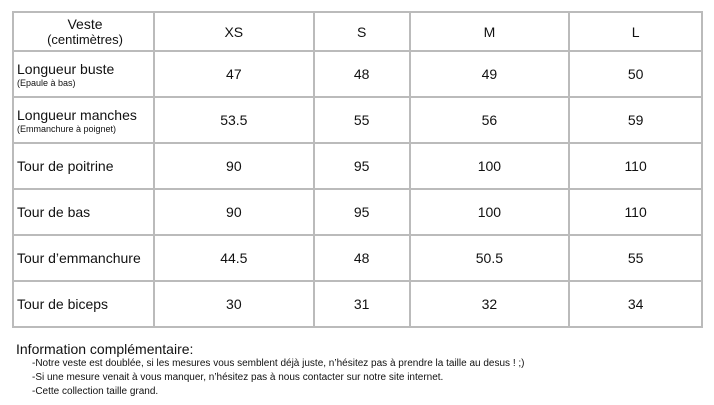 The height and width of the screenshot is (405, 714). I want to click on row-label-cell: Longueur buste (Epaule à bas), so click(83, 74).